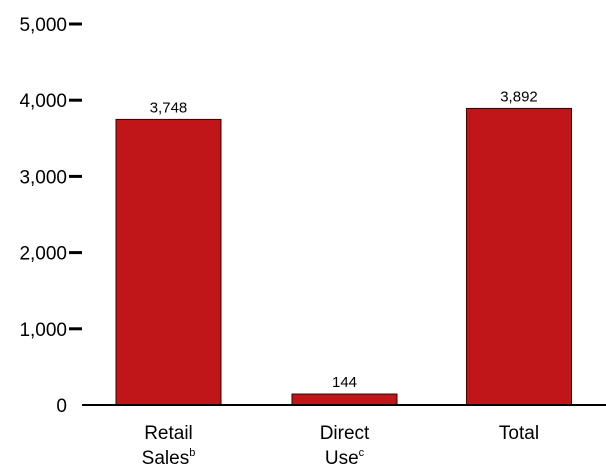 The height and width of the screenshot is (468, 606). Describe the element at coordinates (43, 254) in the screenshot. I see `y-tick-label: 2,000` at that location.